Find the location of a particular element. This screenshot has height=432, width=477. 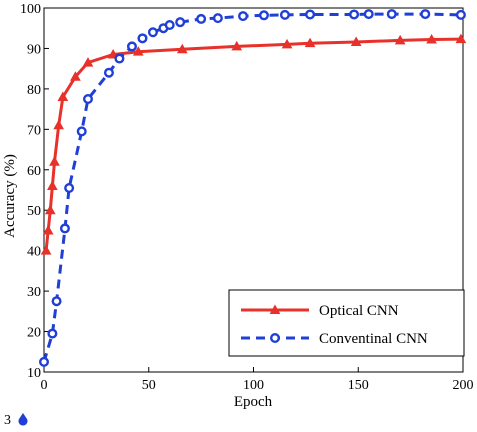

y-tick-label: 70 is located at coordinates (34, 130).